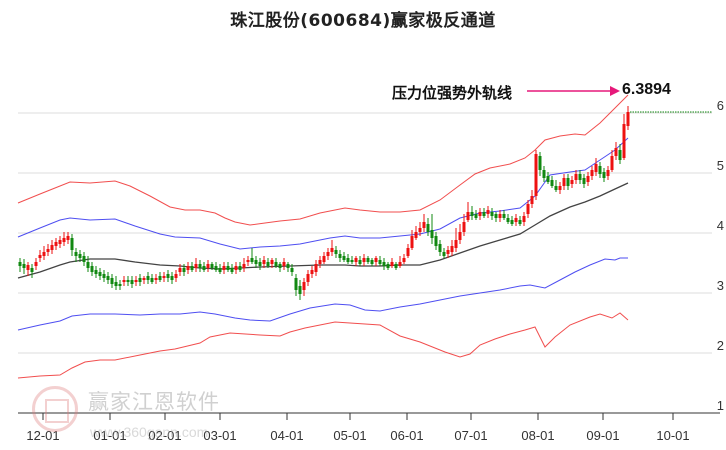  Describe the element at coordinates (407, 435) in the screenshot. I see `x-tick-label: 06-01` at that location.